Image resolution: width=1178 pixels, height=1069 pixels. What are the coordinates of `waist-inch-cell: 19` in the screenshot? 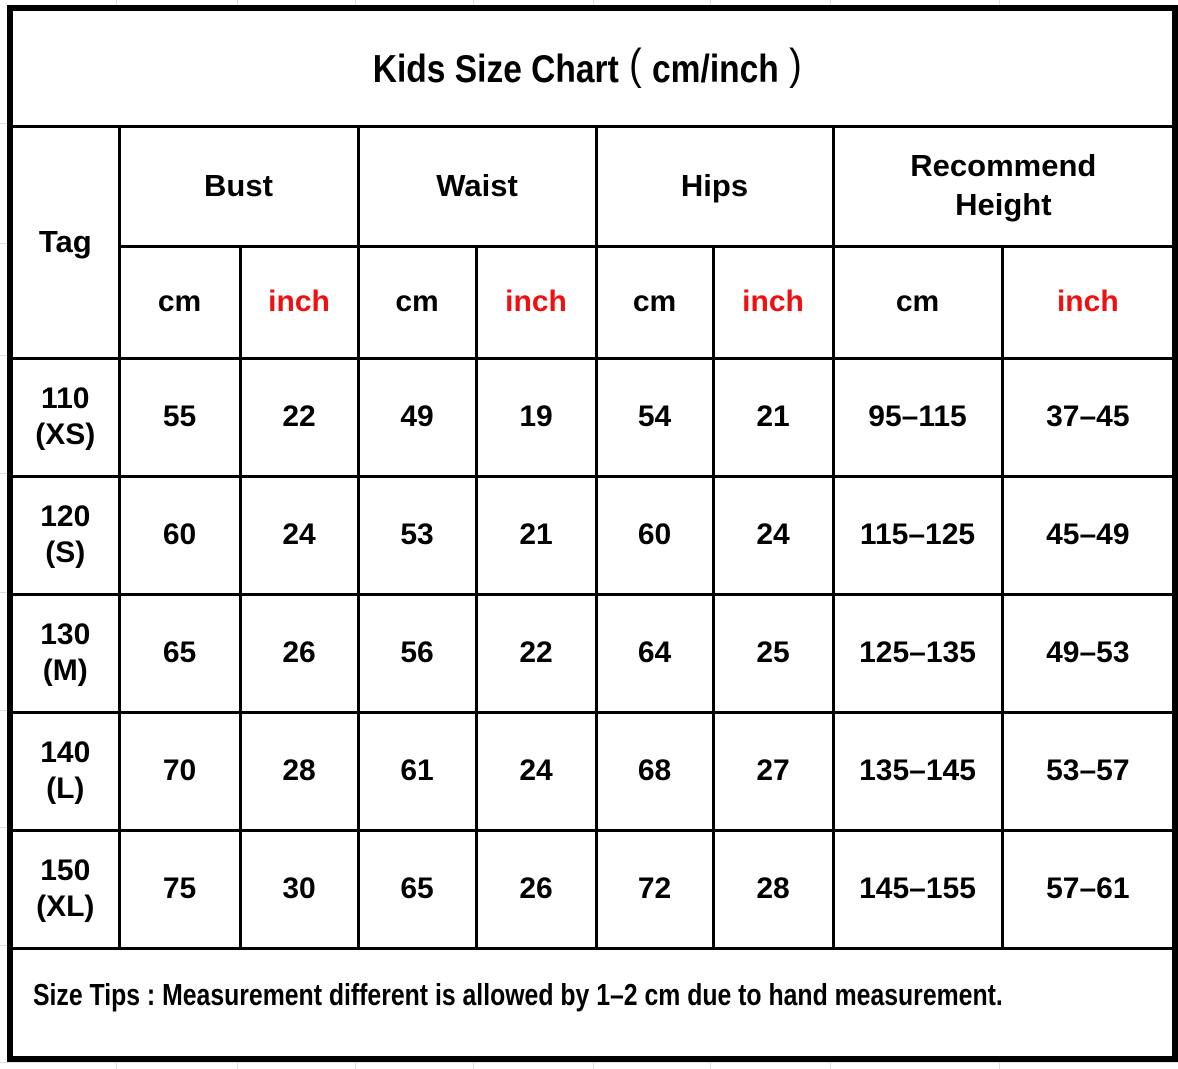 It's located at (536, 417).